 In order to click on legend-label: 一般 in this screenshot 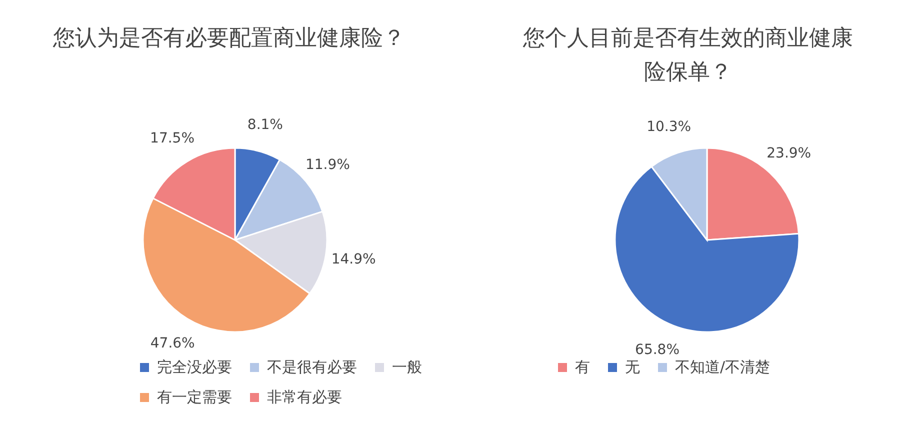, I will do `click(407, 367)`.